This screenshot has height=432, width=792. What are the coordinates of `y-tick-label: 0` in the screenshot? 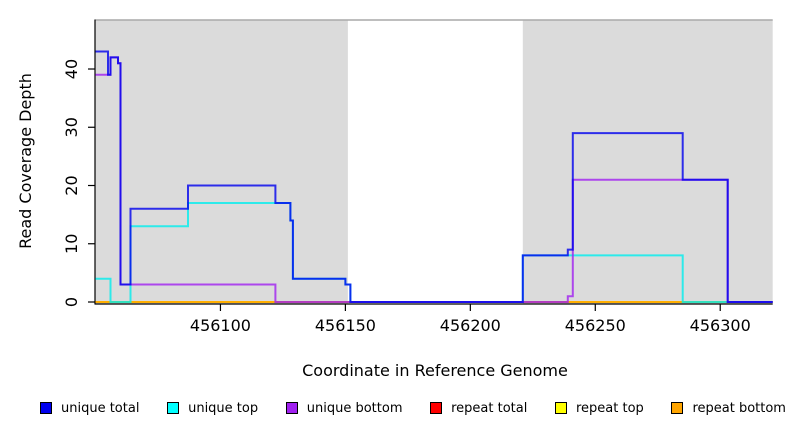 It's located at (71, 302).